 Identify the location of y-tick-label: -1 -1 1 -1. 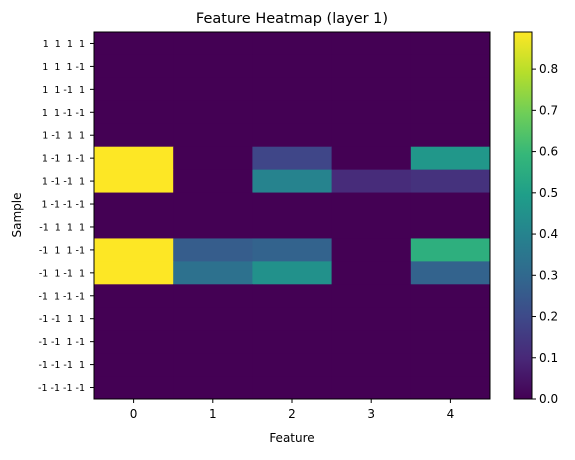
(61, 342).